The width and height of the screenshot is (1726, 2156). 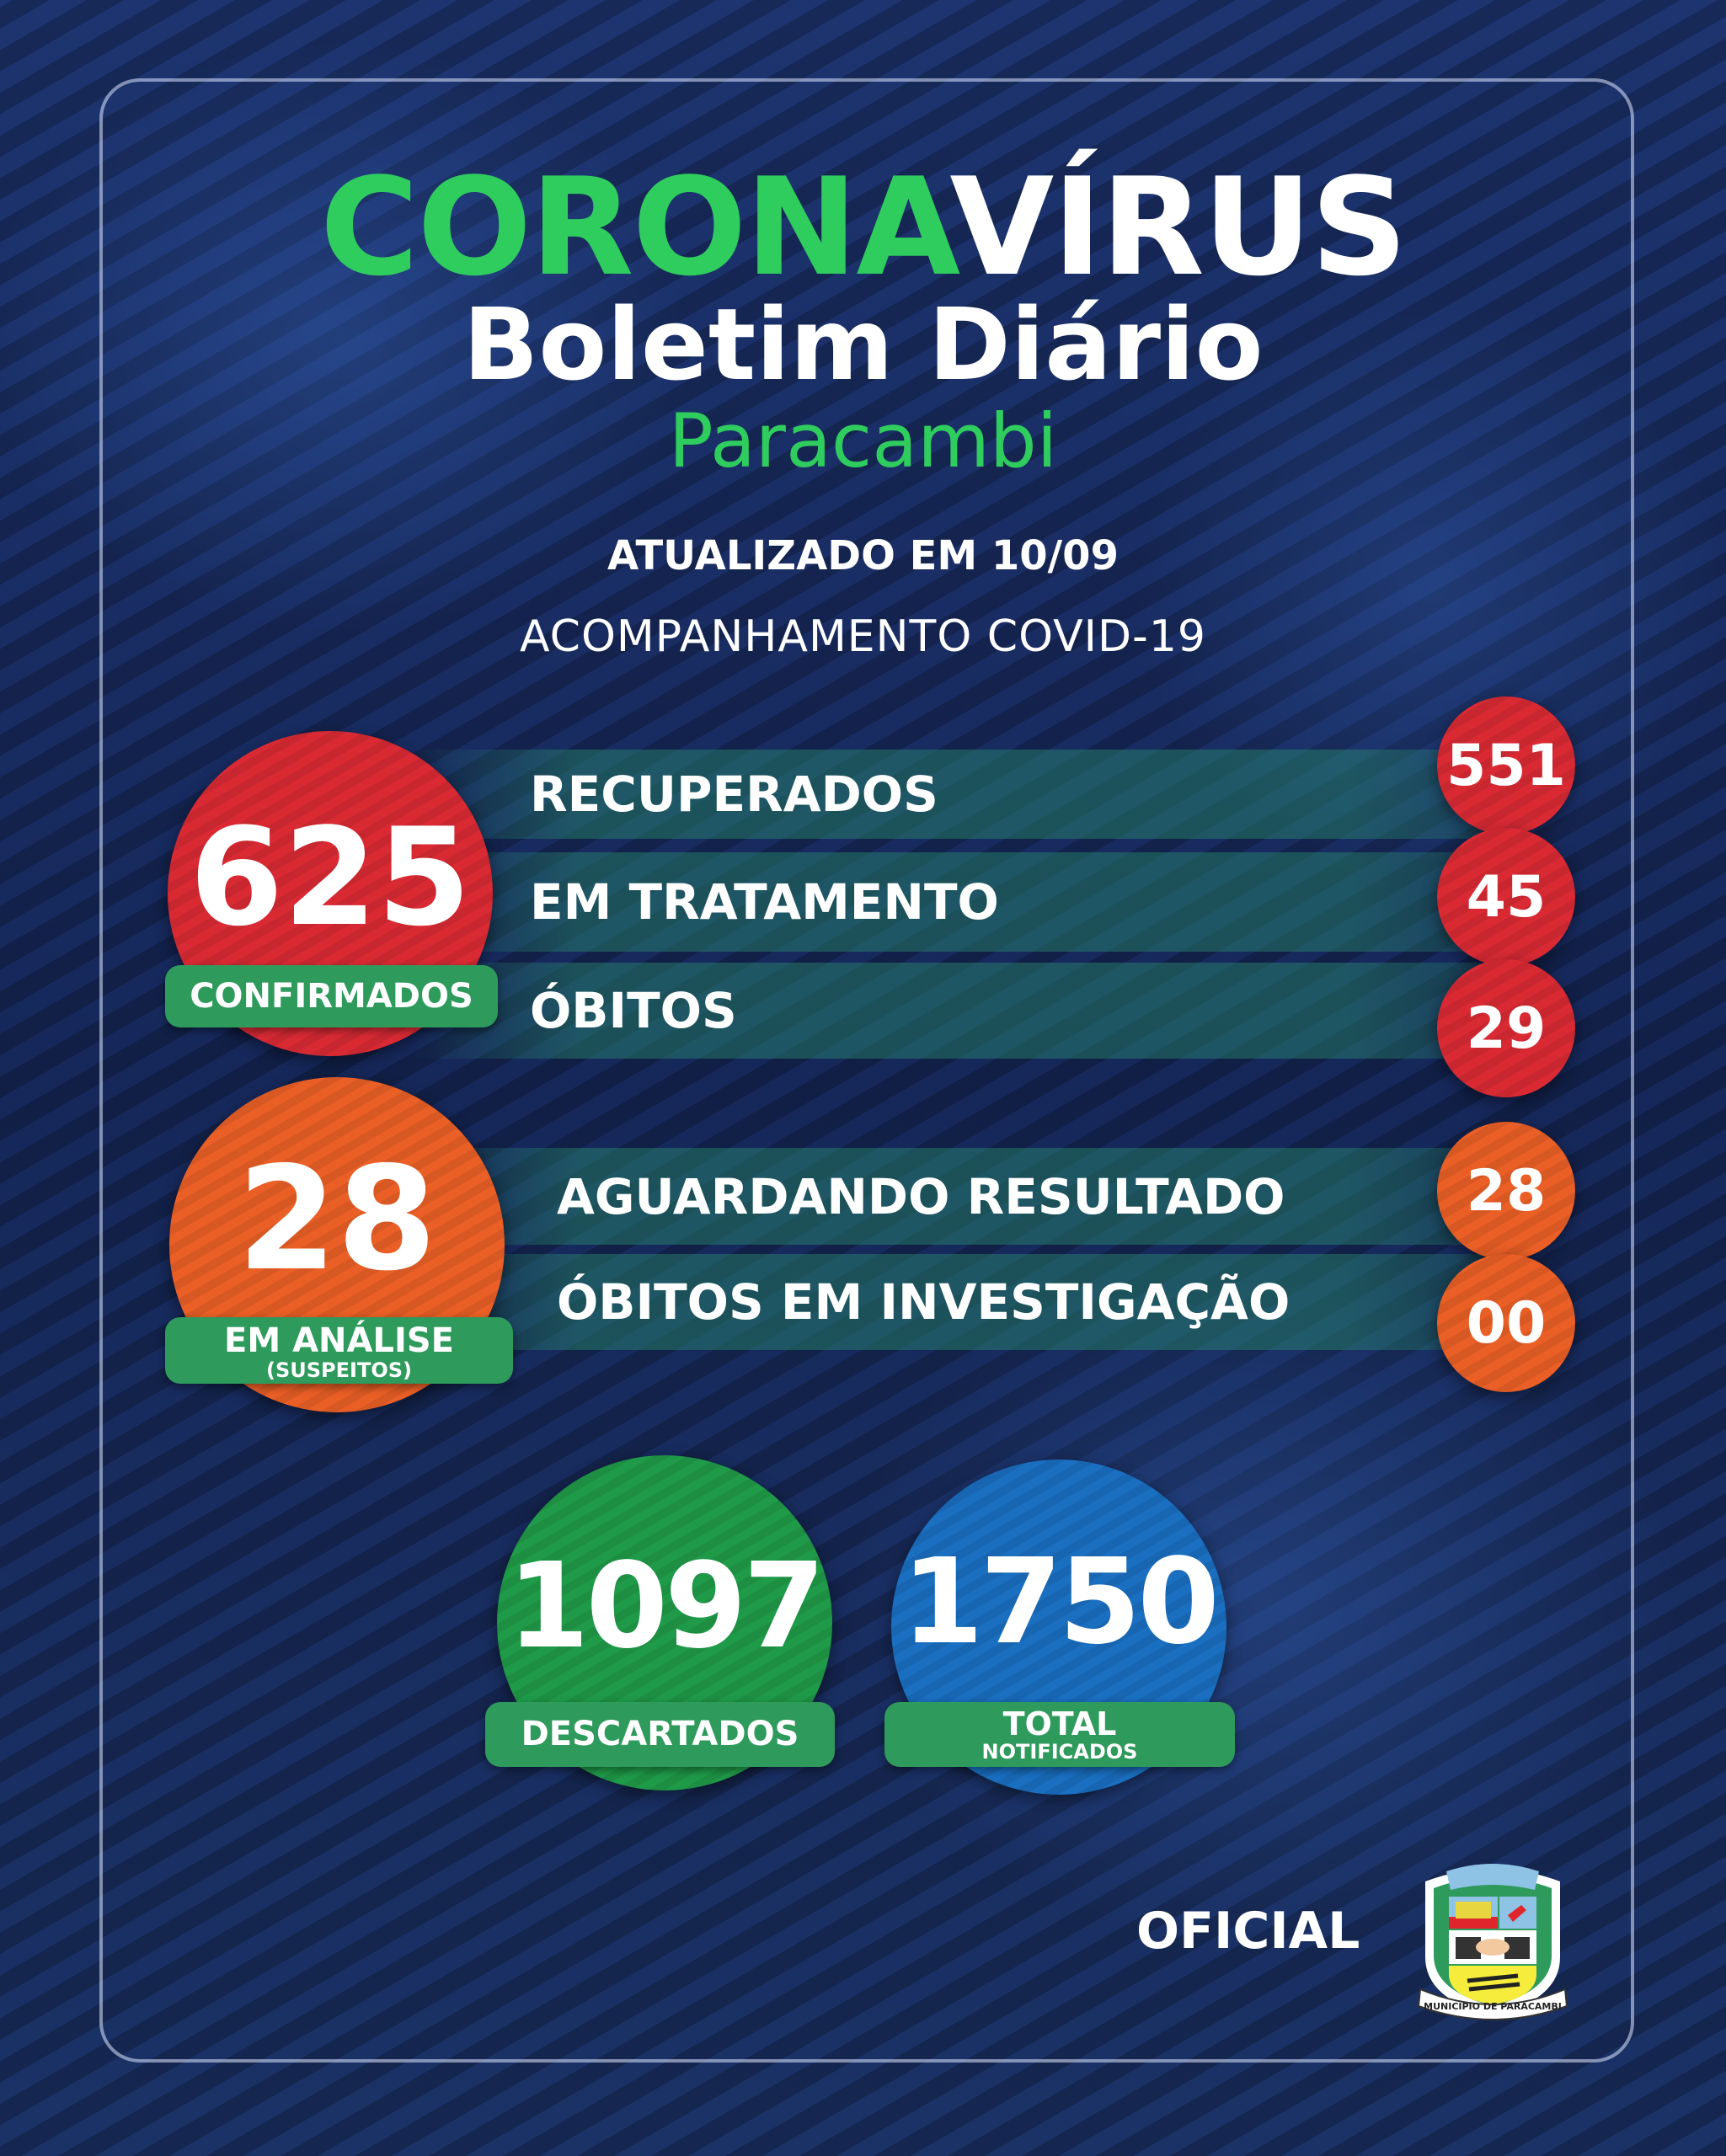 I want to click on page-title: CORONAVÍRUS, so click(x=863, y=227).